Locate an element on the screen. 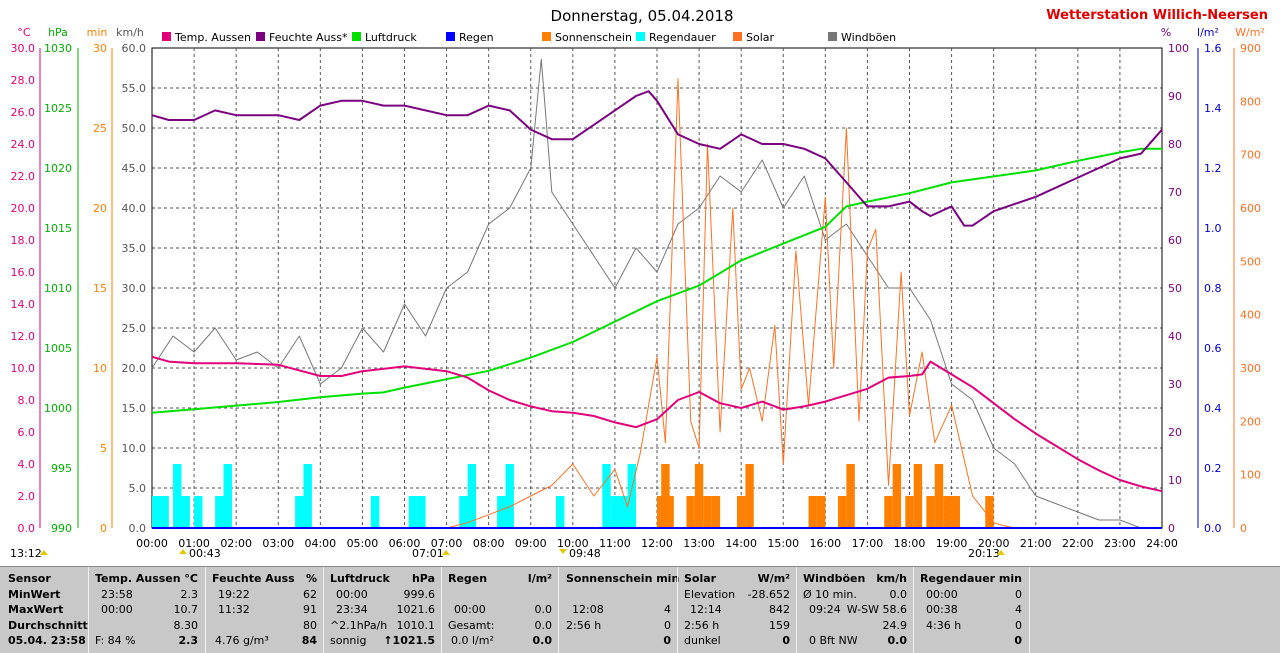  pressure-tick-label: 1000 is located at coordinates (58, 408).